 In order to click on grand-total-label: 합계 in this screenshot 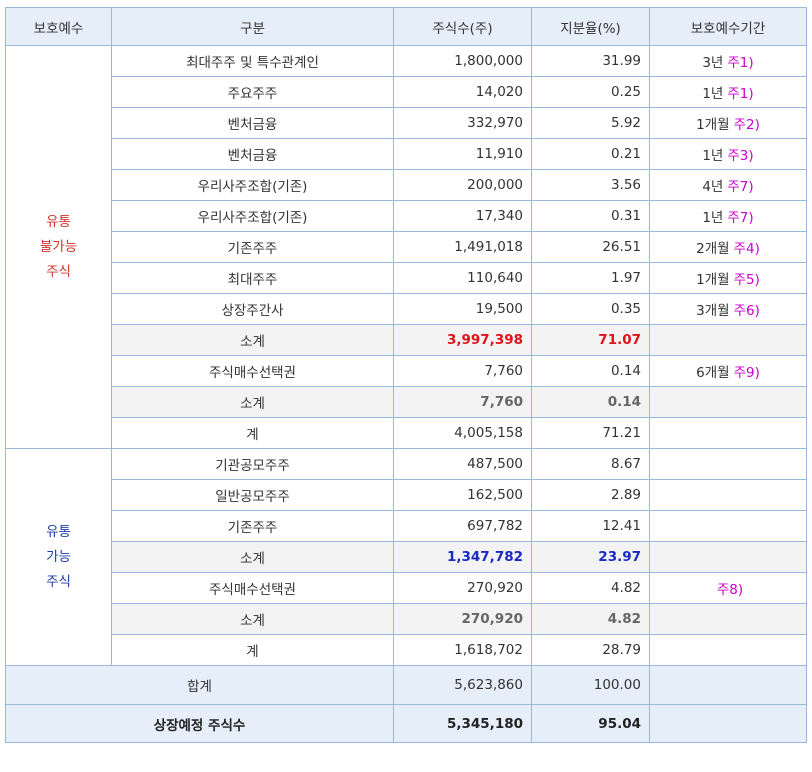, I will do `click(199, 685)`.